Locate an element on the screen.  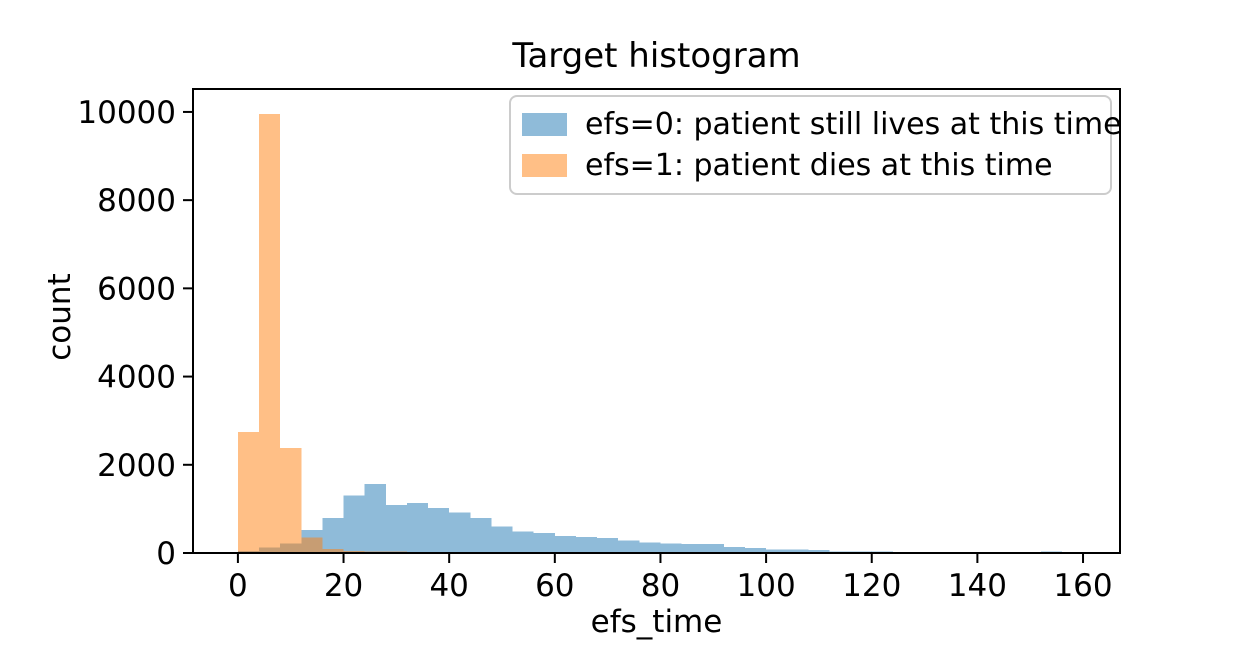
chart-title: Target histogram is located at coordinates (656, 56).